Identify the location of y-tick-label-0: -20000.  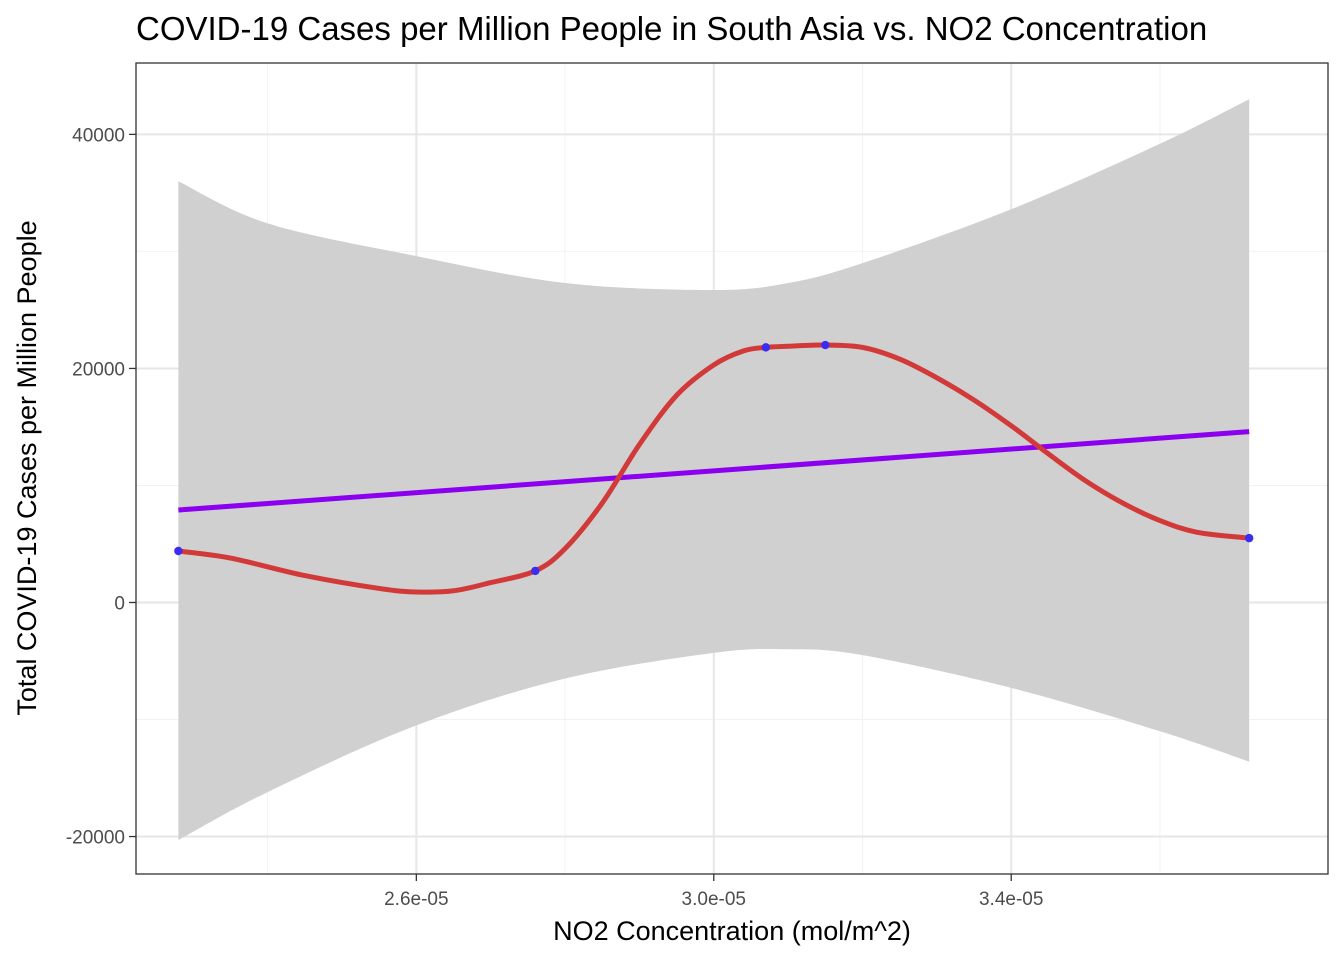
(95, 838).